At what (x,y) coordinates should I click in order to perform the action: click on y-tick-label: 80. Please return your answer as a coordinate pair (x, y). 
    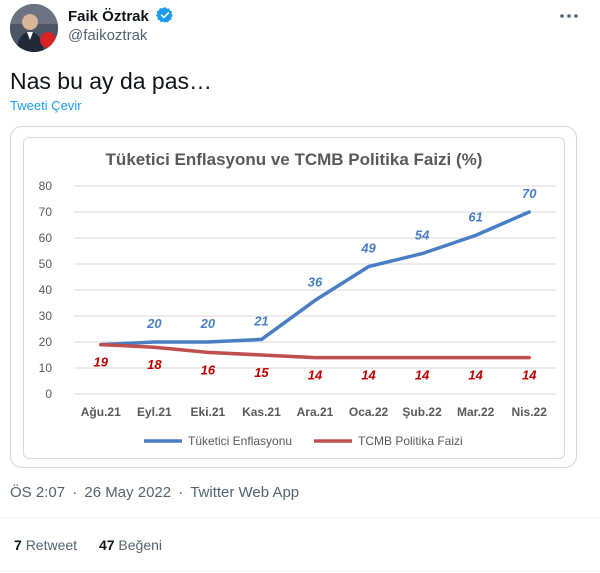
    Looking at the image, I should click on (46, 186).